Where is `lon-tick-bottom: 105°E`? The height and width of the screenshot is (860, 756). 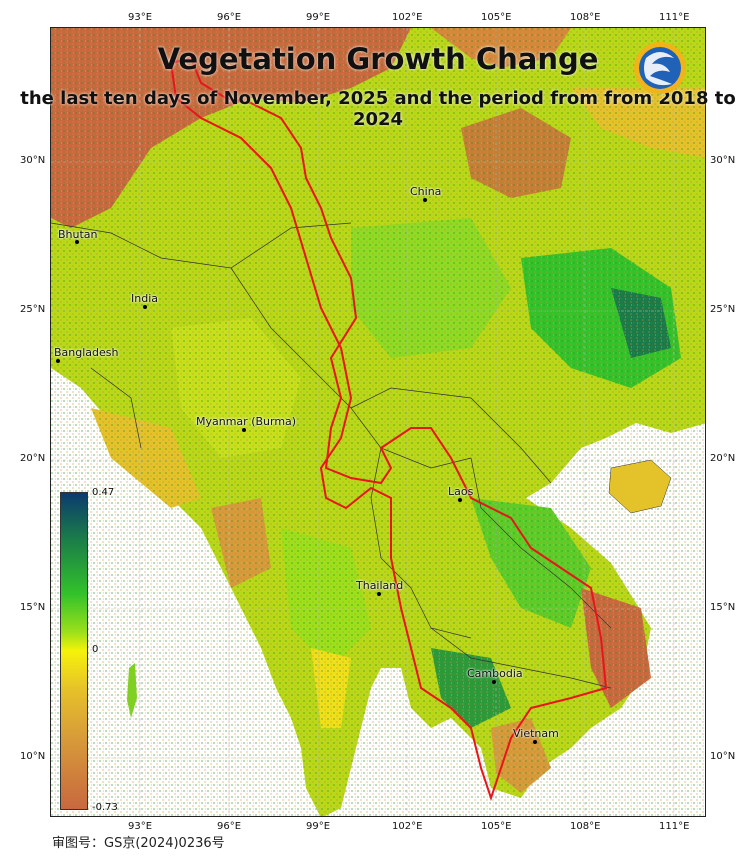
lon-tick-bottom: 105°E is located at coordinates (496, 826).